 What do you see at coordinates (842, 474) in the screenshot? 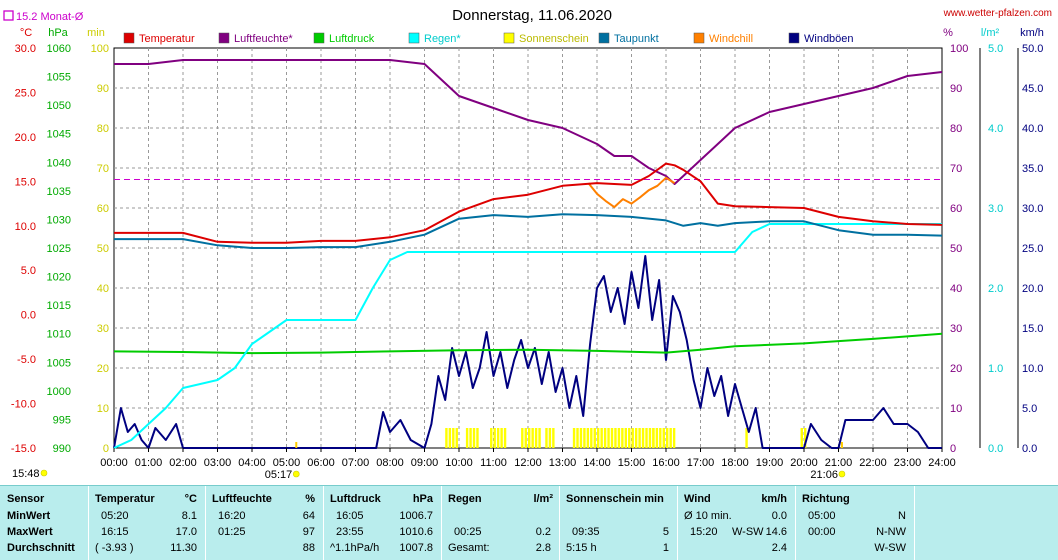
I see `sun-icon` at bounding box center [842, 474].